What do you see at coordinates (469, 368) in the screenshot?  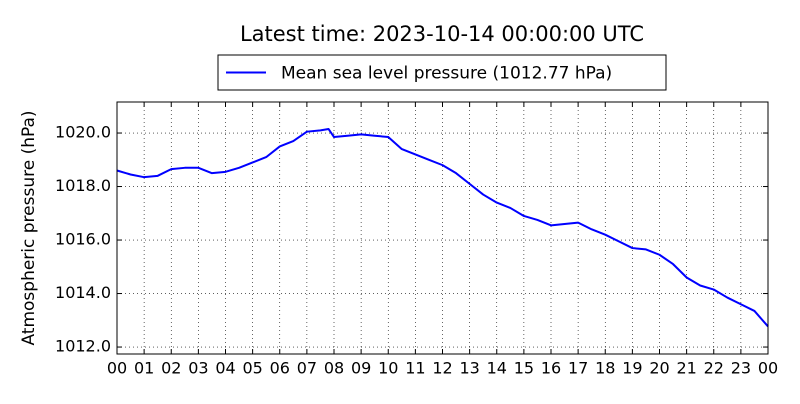 I see `x-tick-label: 13` at bounding box center [469, 368].